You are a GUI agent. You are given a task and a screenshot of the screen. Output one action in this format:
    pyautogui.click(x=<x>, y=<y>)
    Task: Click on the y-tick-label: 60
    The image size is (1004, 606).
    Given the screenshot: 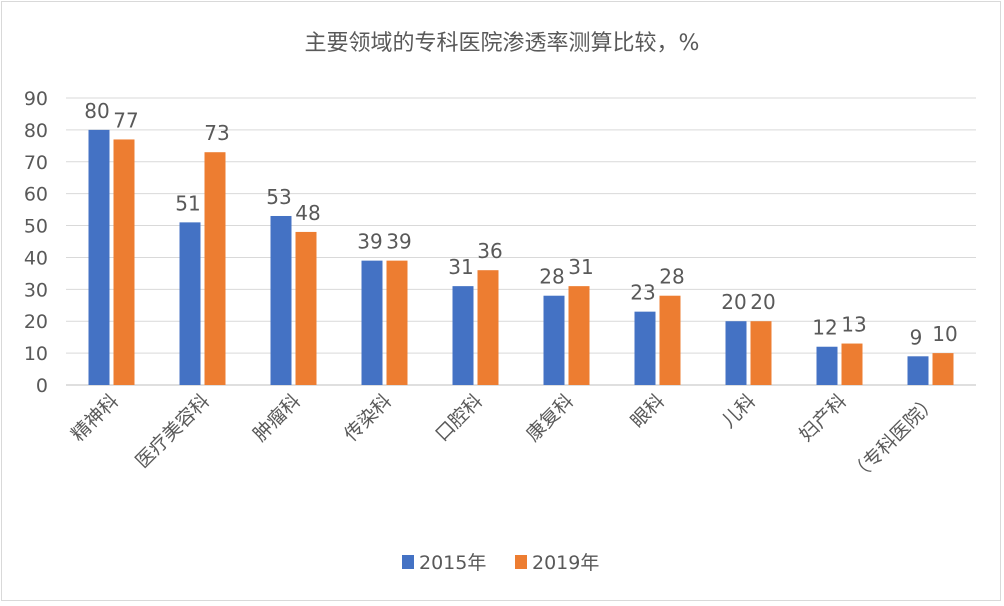 What is the action you would take?
    pyautogui.click(x=36, y=195)
    